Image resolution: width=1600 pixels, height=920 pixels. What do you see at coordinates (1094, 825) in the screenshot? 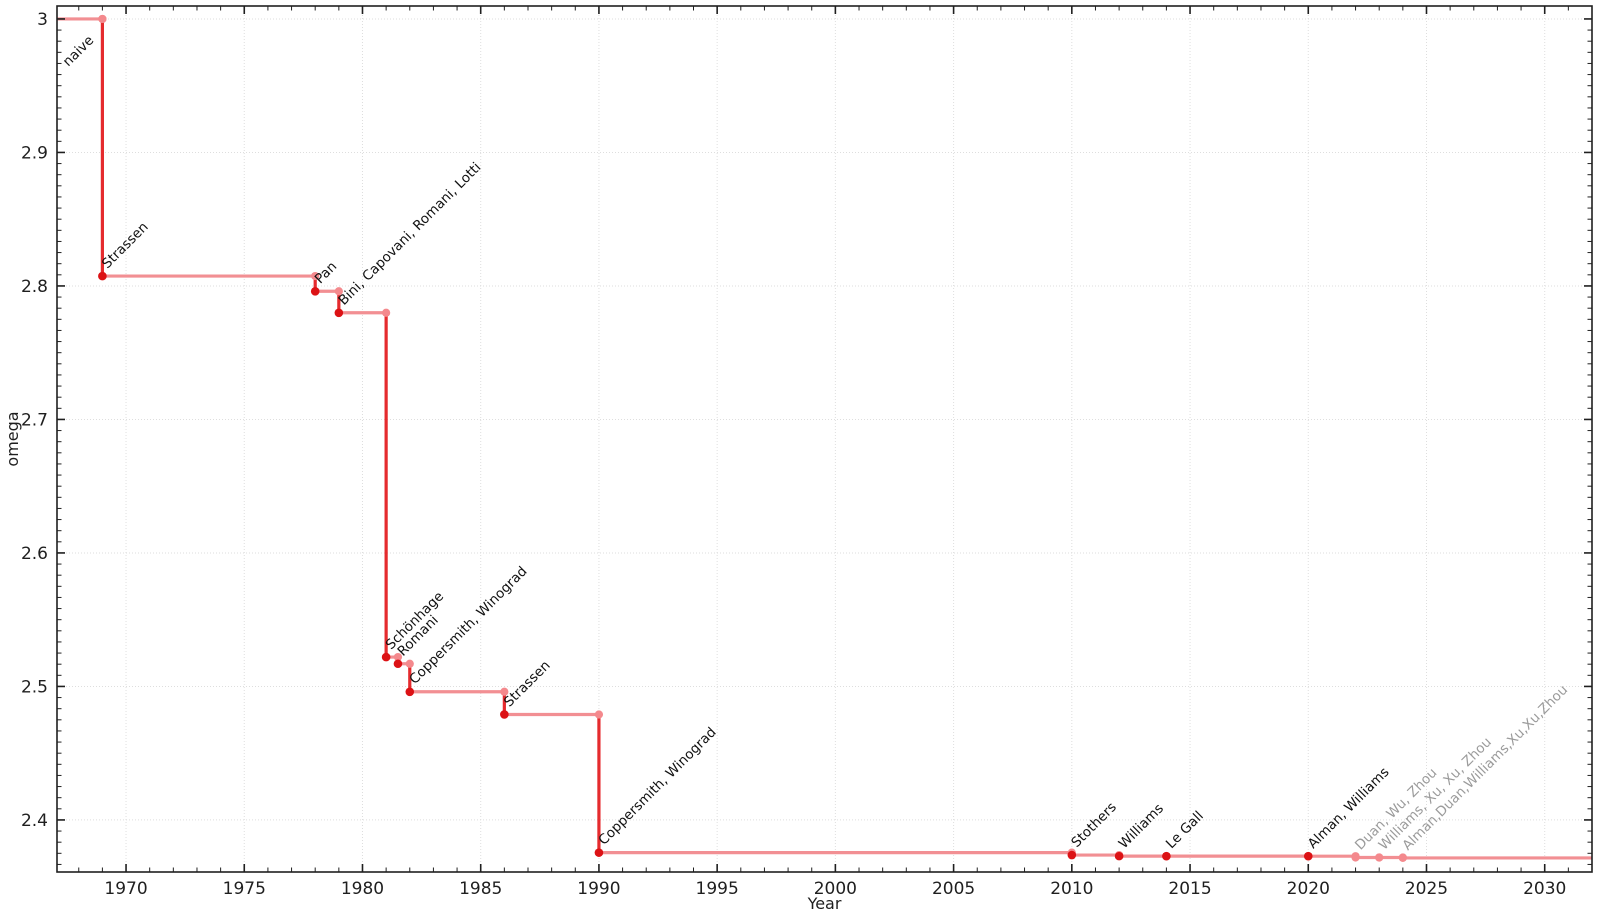
I see `data-point-label: Stothers` at bounding box center [1094, 825].